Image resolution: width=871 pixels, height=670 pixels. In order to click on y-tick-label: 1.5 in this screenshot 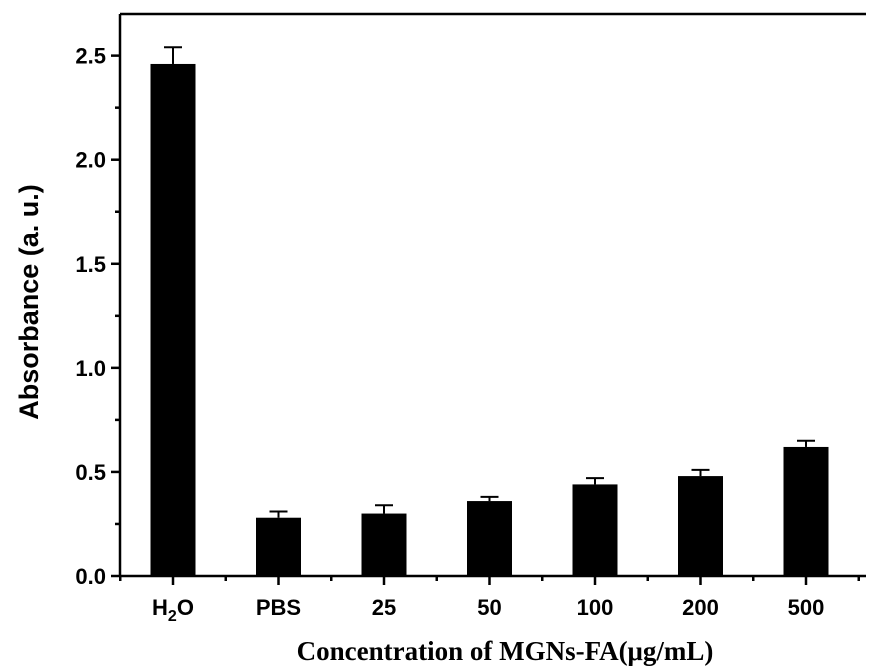, I will do `click(90, 264)`.